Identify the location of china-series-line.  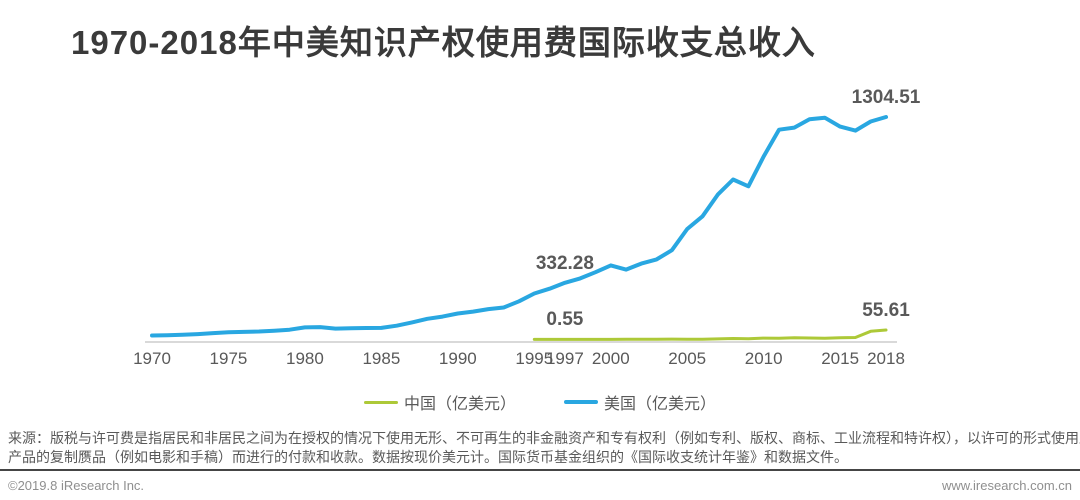
(710, 334).